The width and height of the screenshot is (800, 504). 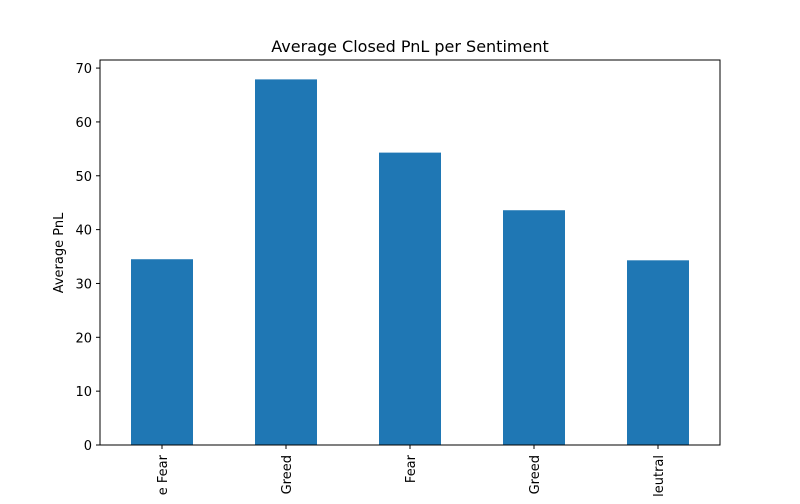 I want to click on y-tick-label: 0, so click(x=88, y=446).